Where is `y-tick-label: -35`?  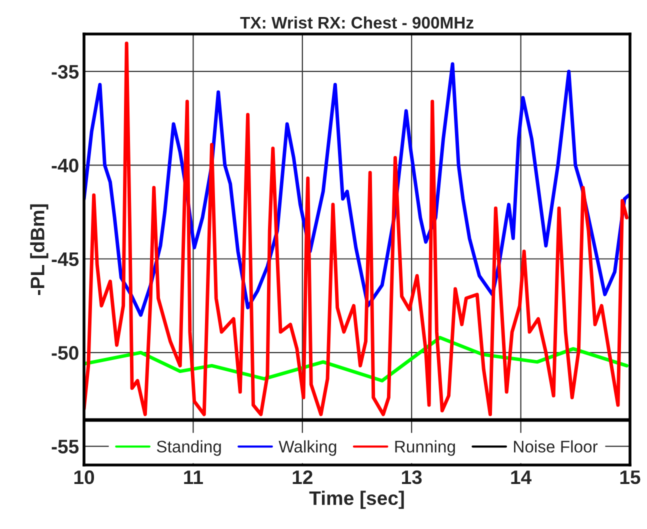
y-tick-label: -35 is located at coordinates (65, 71).